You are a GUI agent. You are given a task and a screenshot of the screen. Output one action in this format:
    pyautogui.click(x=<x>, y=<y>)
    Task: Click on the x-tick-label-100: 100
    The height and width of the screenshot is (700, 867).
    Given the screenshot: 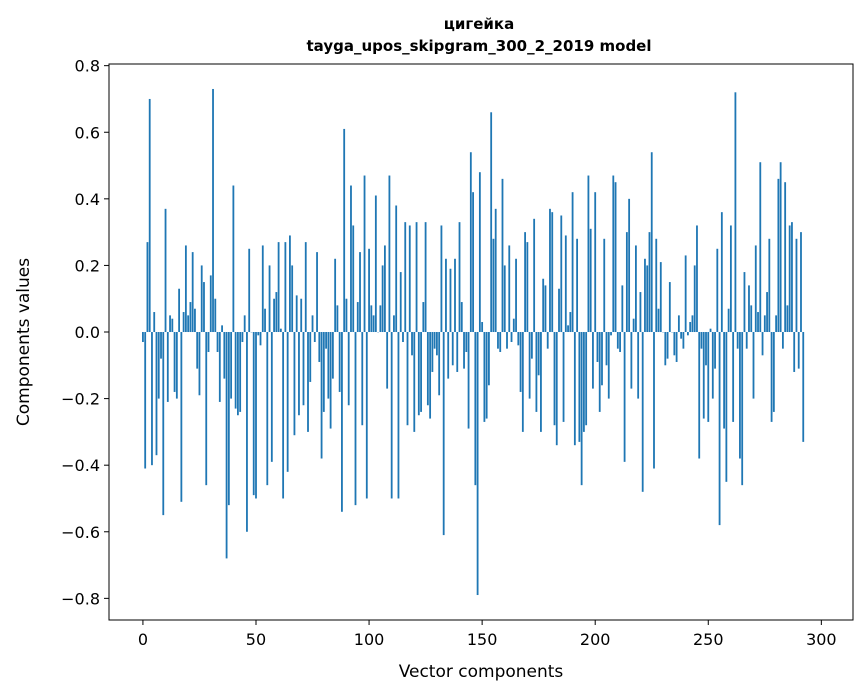 What is the action you would take?
    pyautogui.click(x=369, y=639)
    